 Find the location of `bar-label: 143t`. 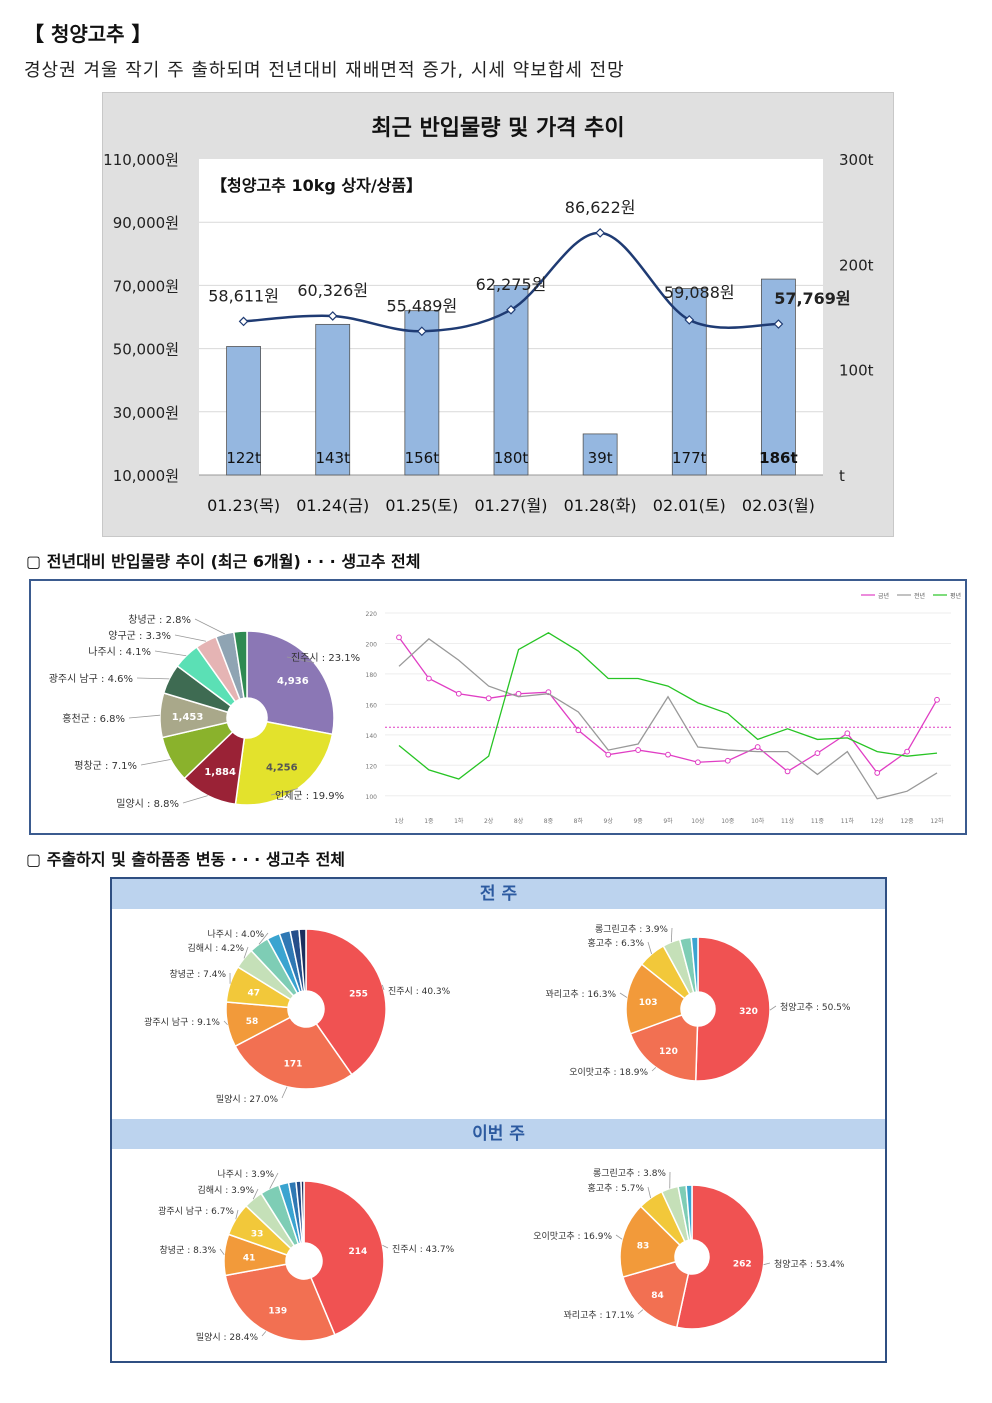

bar-label: 143t is located at coordinates (332, 458).